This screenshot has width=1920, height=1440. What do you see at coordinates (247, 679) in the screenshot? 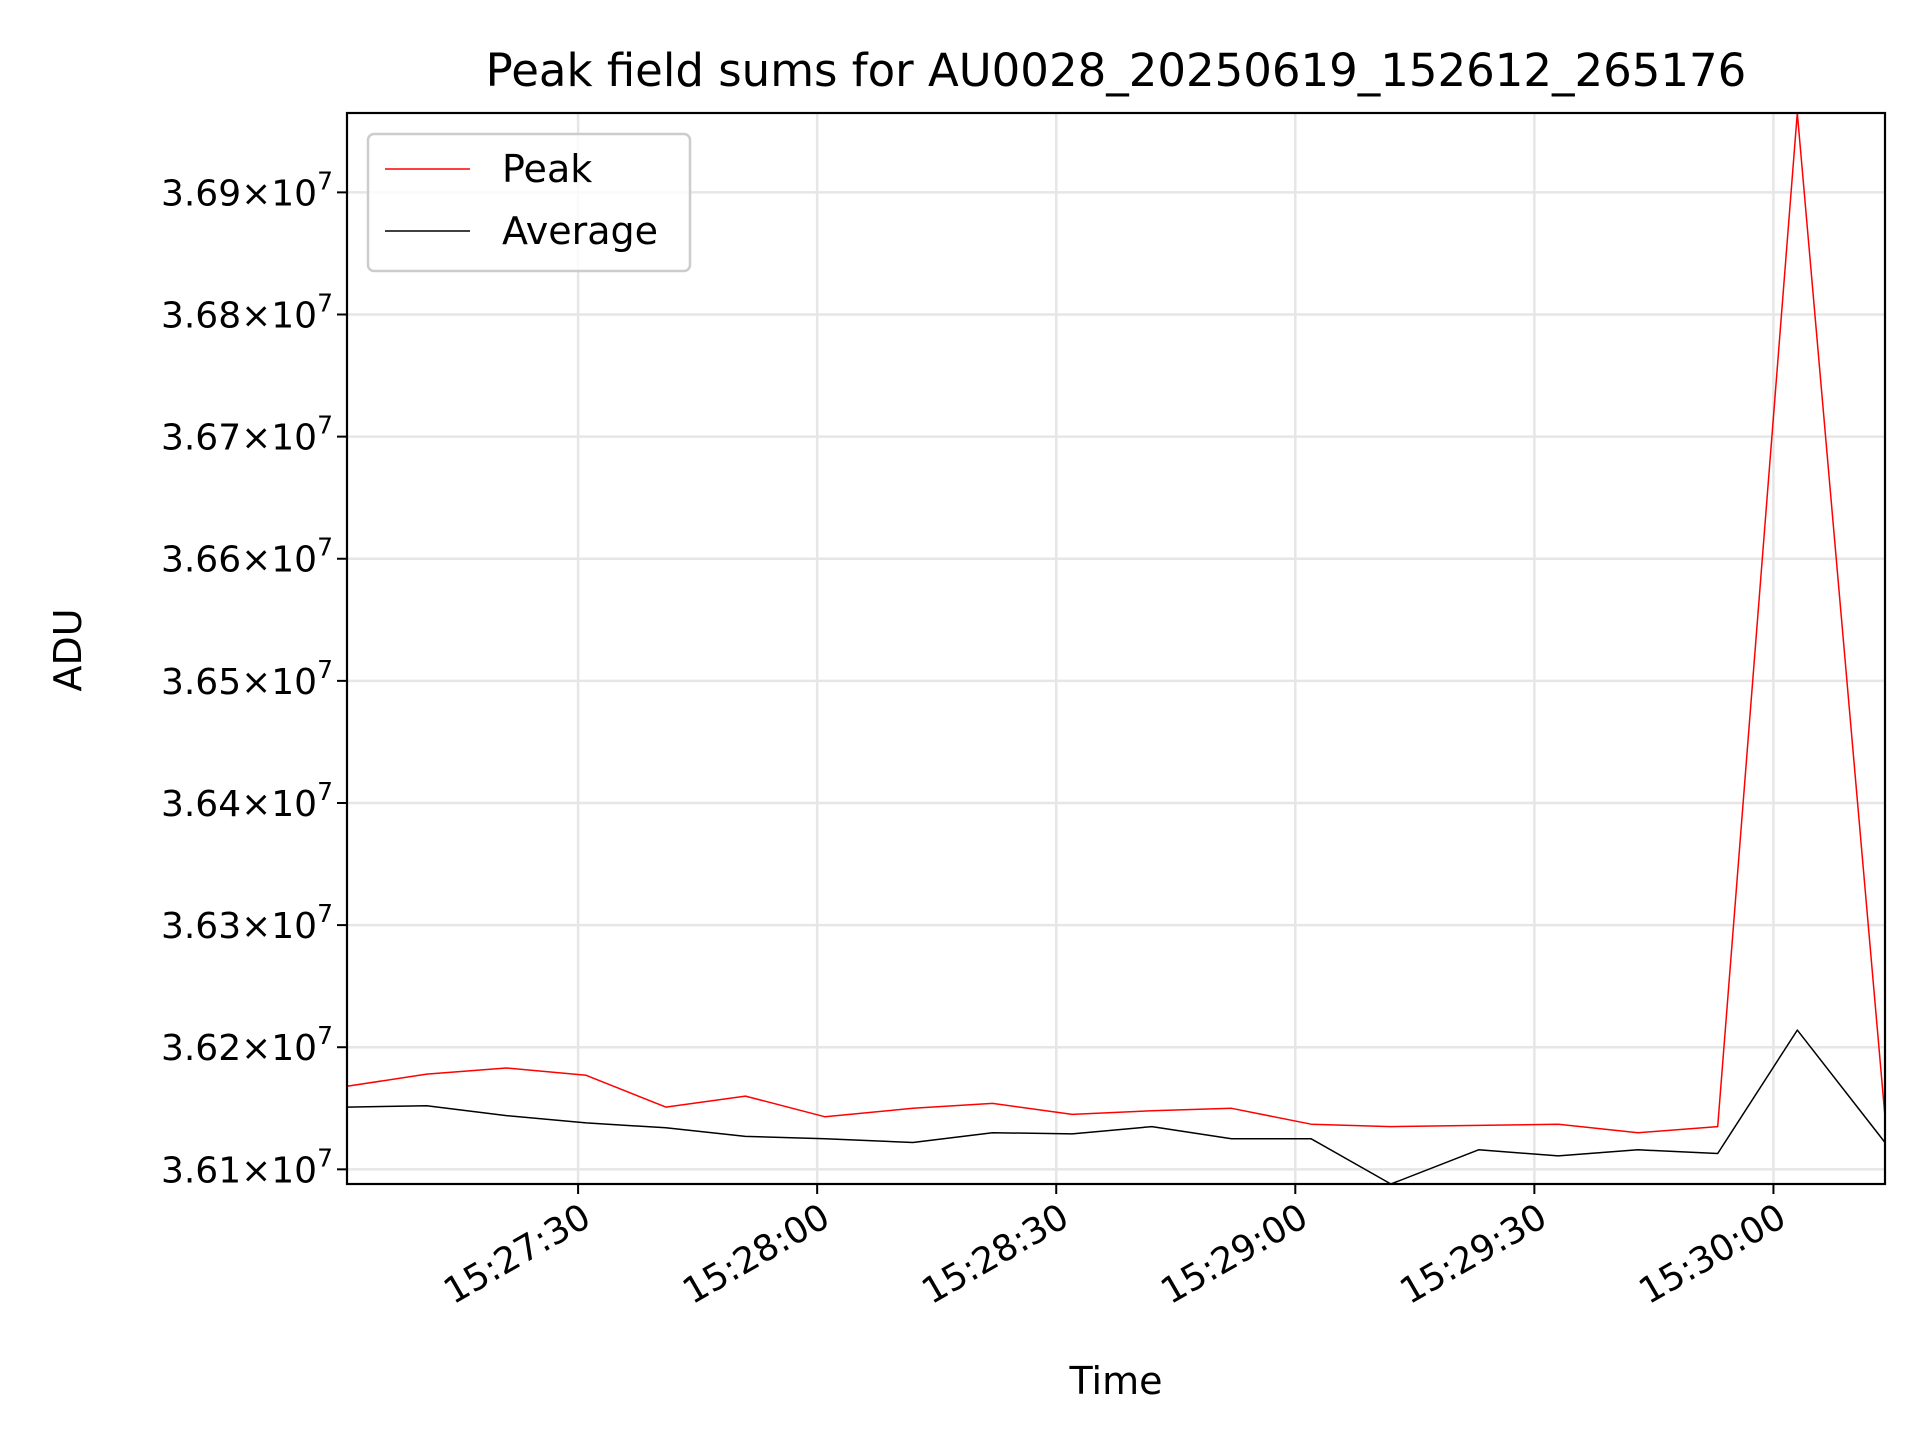
I see `y-tick-label: 3.65×107` at bounding box center [247, 679].